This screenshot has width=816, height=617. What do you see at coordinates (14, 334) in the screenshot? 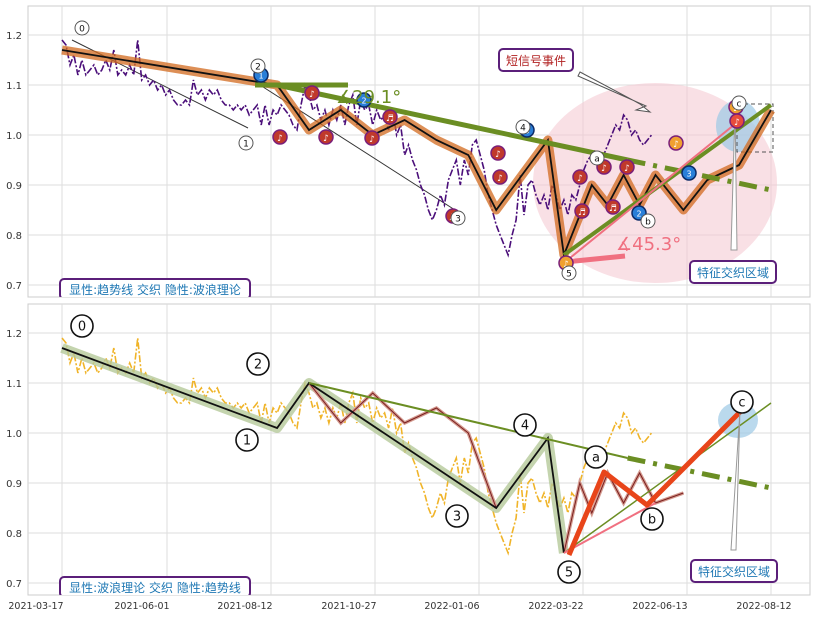
I see `y-tick-label: 1.2` at bounding box center [14, 334].